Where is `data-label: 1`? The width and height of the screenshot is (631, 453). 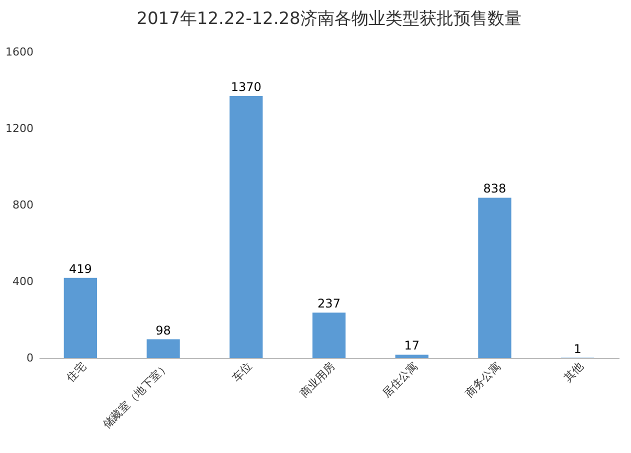 data-label: 1 is located at coordinates (578, 349).